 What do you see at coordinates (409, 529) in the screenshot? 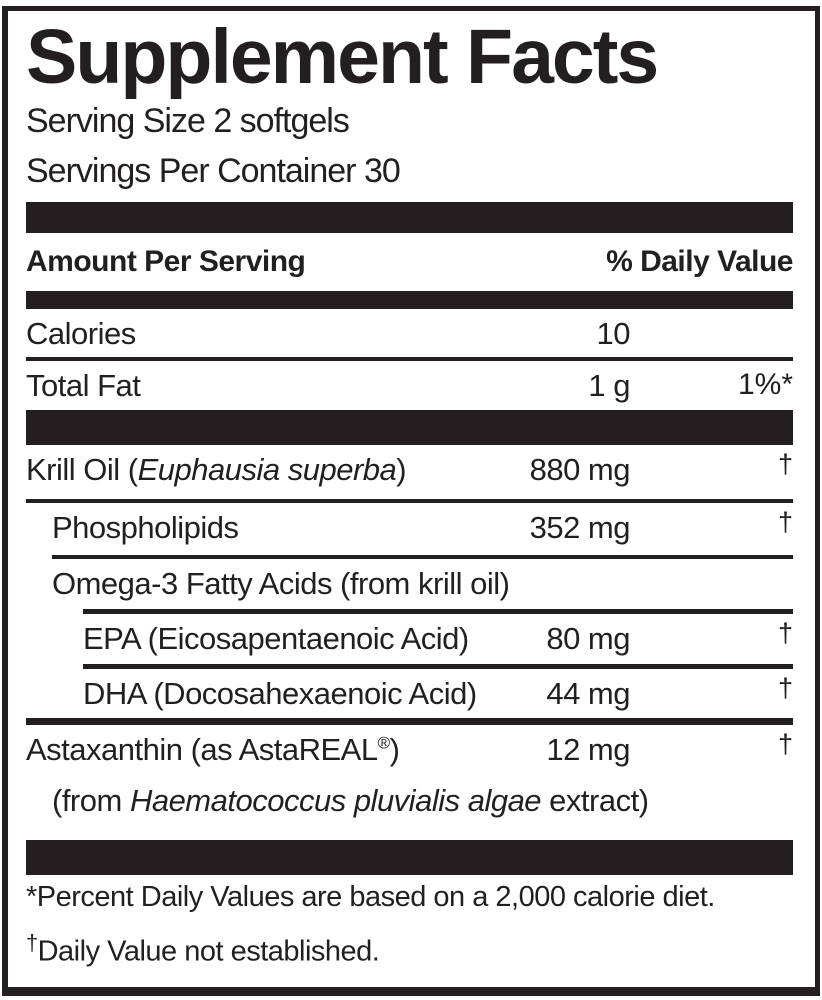
I see `table-row-phospholipids: Phospholipids 352 mg †` at bounding box center [409, 529].